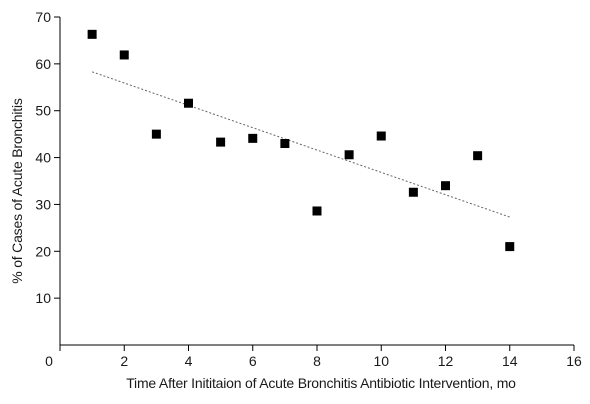  Describe the element at coordinates (49, 361) in the screenshot. I see `x-tick-label: 0` at that location.